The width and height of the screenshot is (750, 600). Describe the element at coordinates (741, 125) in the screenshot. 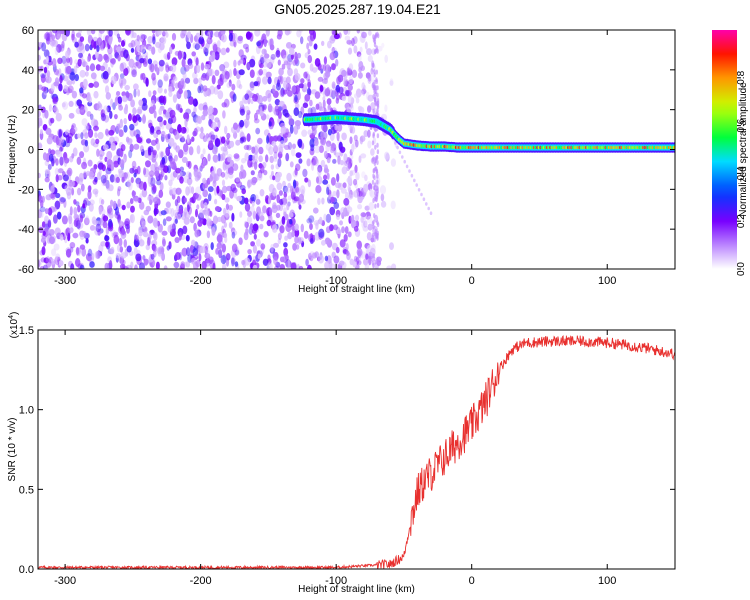

I see `colorbar-tick-label: 0.6` at that location.